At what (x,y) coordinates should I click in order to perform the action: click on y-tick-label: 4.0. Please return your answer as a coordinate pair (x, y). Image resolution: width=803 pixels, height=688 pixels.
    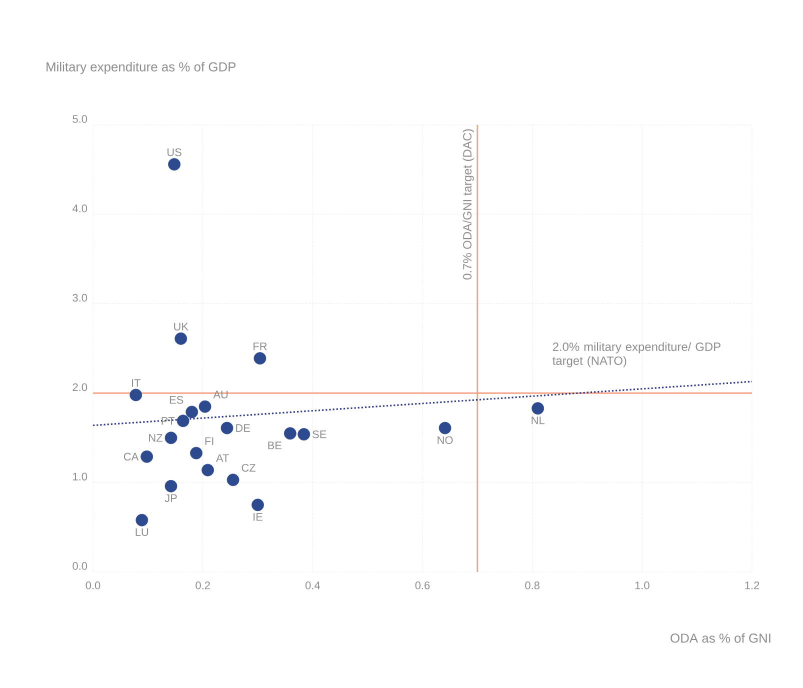
    Looking at the image, I should click on (80, 208).